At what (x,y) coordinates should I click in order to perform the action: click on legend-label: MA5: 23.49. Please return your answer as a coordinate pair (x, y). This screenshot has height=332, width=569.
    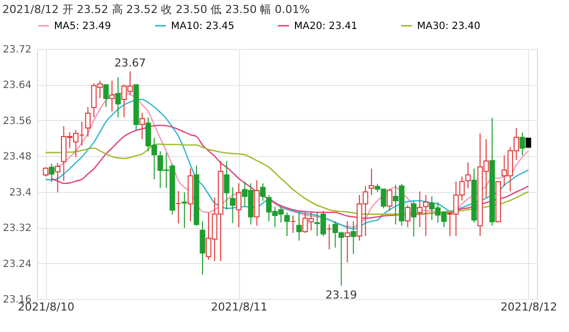
    Looking at the image, I should click on (83, 26).